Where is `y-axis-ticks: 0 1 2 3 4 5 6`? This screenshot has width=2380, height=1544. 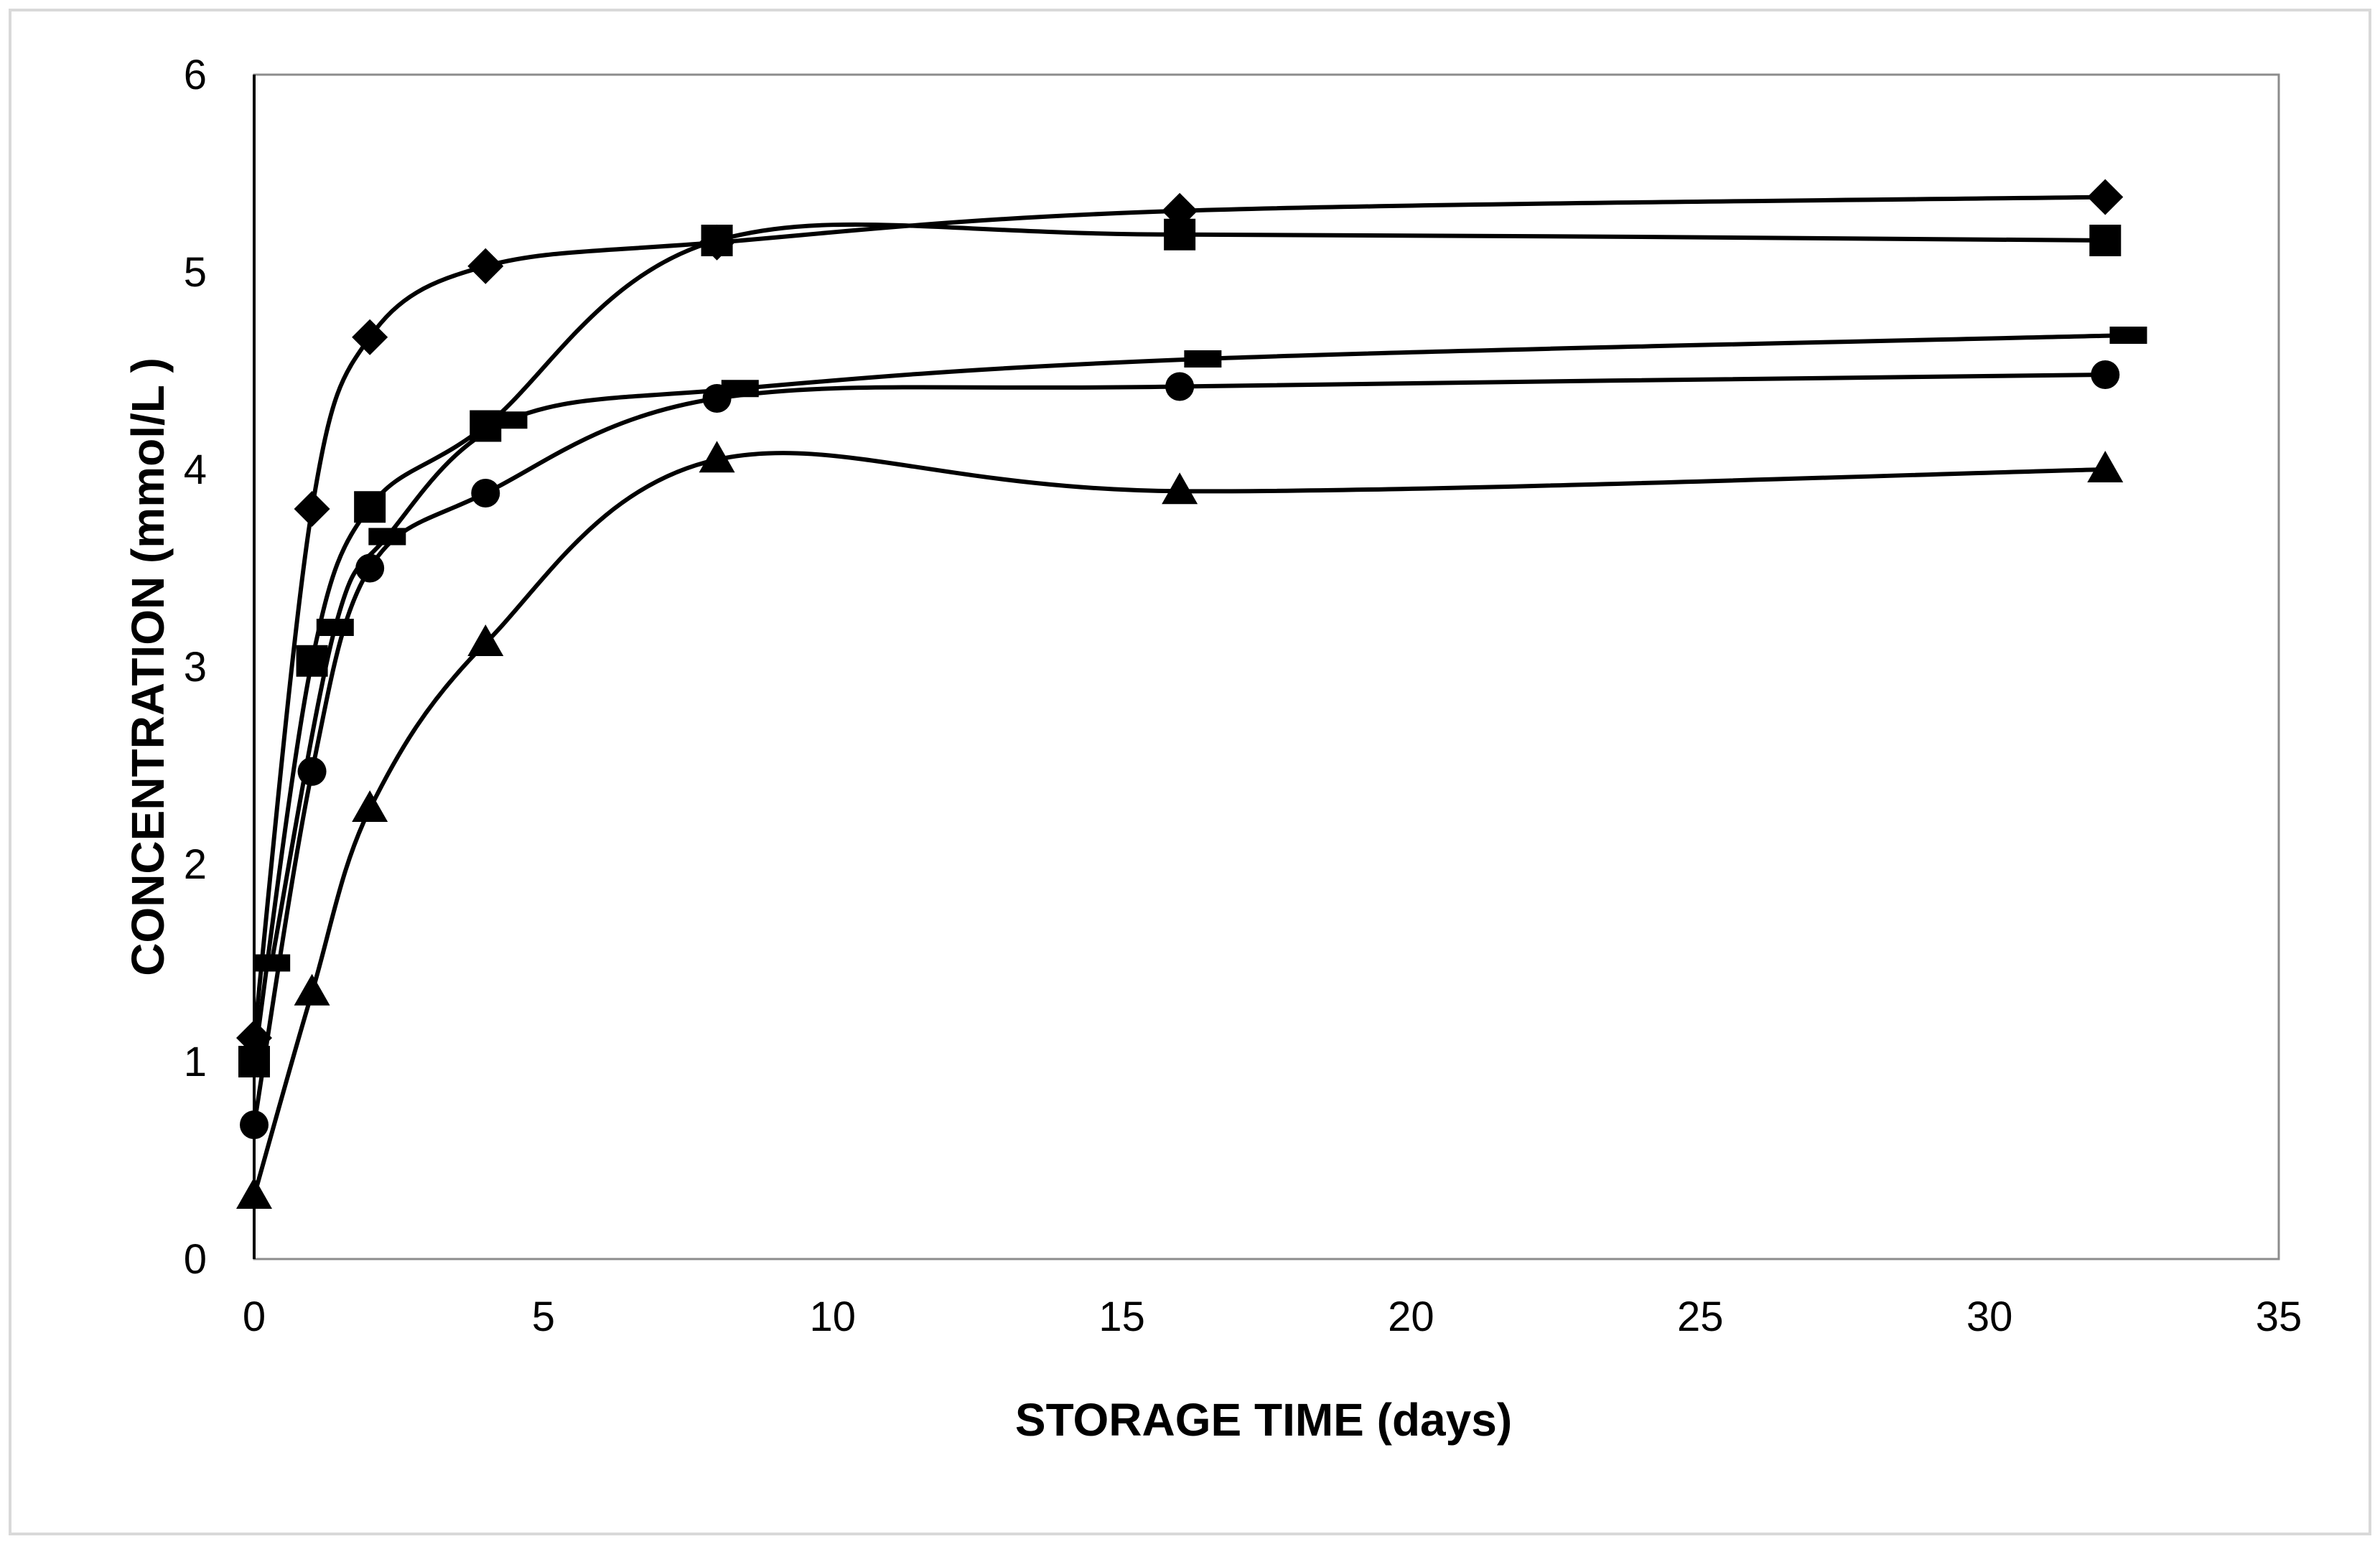
y-axis-ticks: 0 1 2 3 4 5 6 is located at coordinates (195, 668).